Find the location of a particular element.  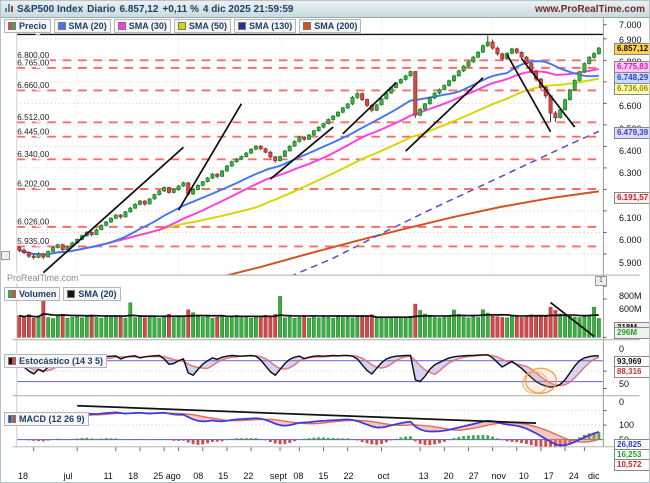

axis-label: 7.000 is located at coordinates (630, 25).